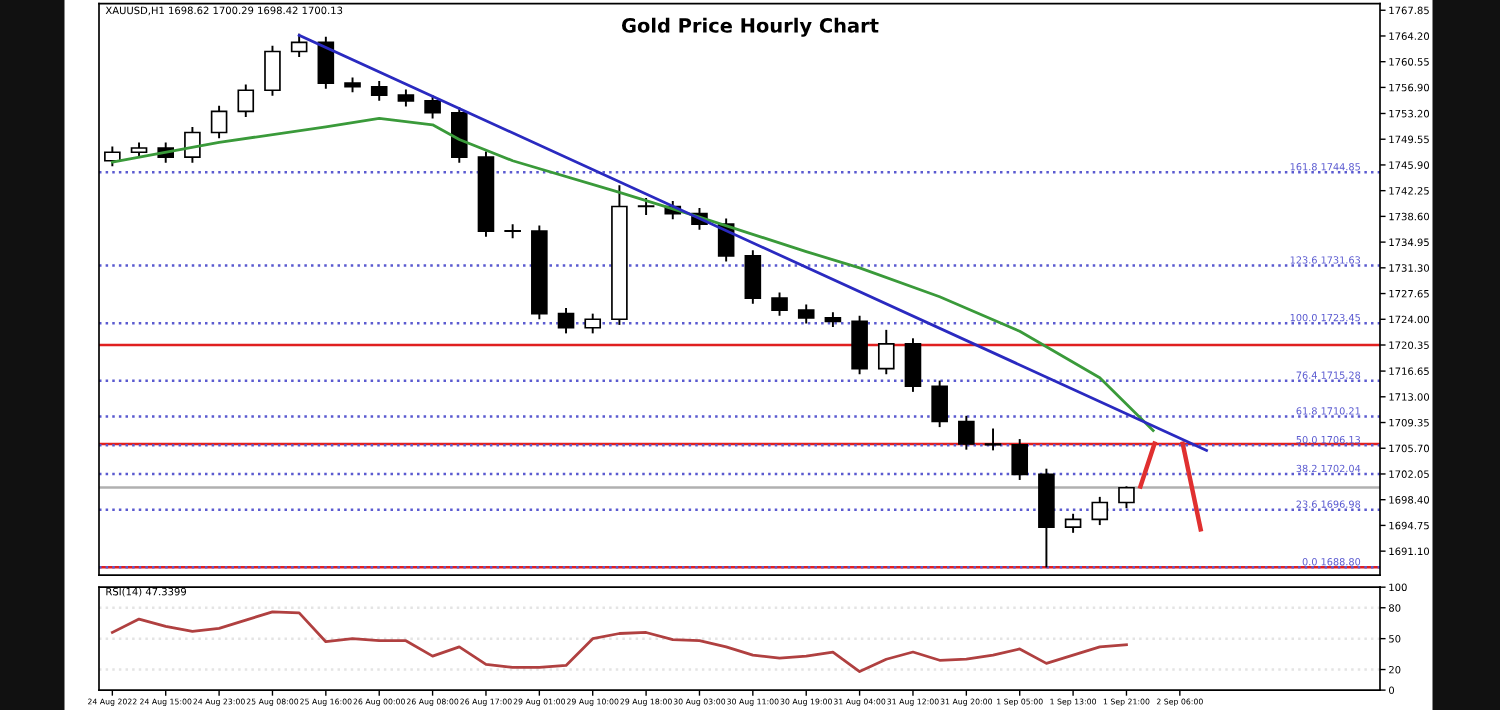 Image resolution: width=1500 pixels, height=710 pixels. I want to click on text: Gold Price Hourly Chart, so click(750, 27).